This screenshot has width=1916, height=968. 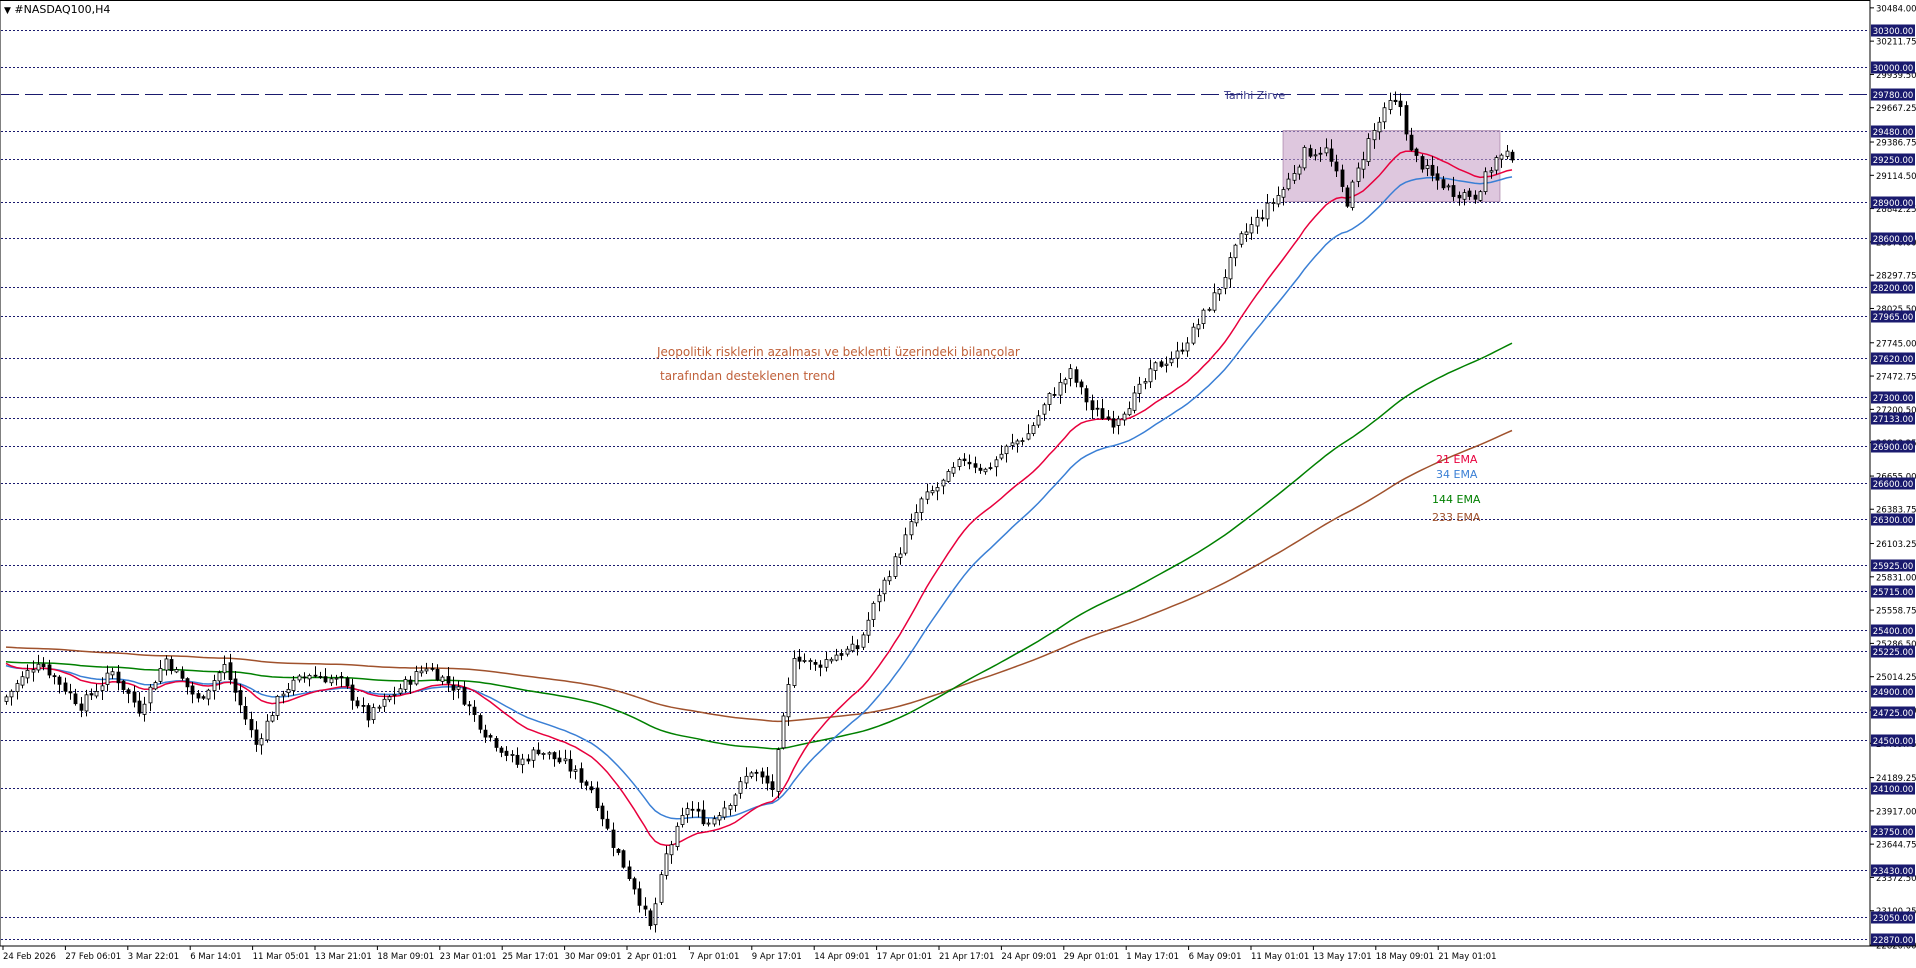 I want to click on price-tag: 25400.00, so click(x=1893, y=632).